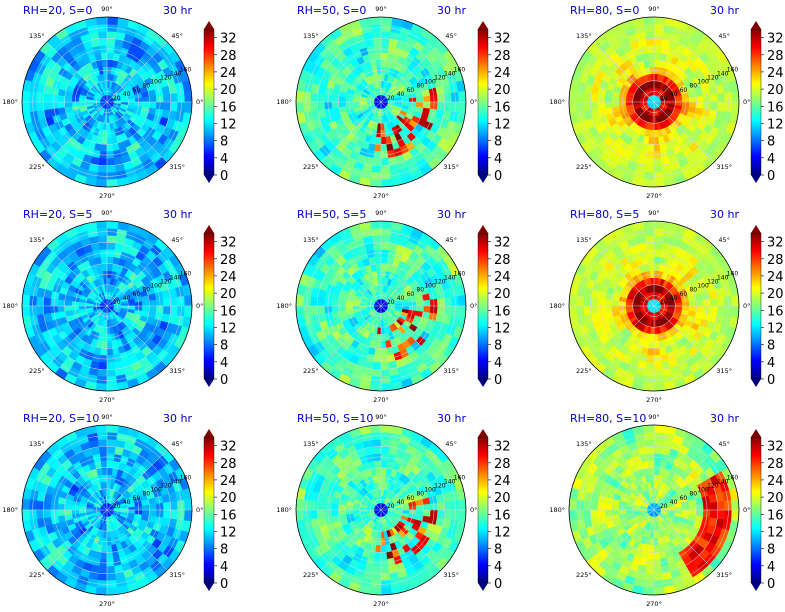 The height and width of the screenshot is (612, 785). Describe the element at coordinates (351, 72) in the screenshot. I see `grid-spoke` at that location.